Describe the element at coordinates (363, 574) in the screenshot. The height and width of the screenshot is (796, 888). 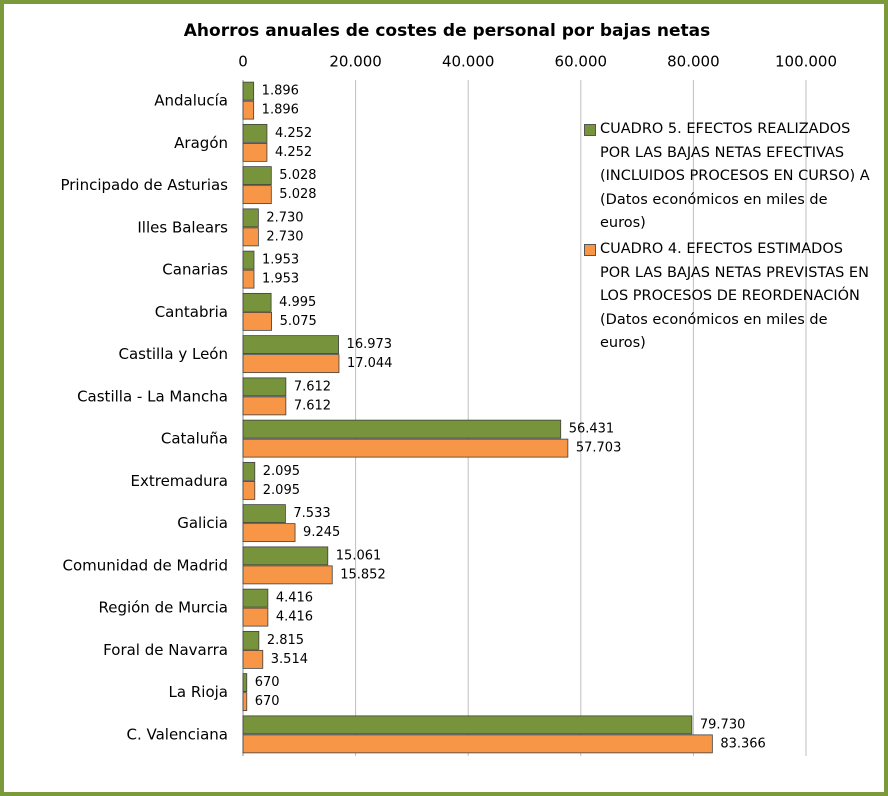
I see `data-label: 15.852` at that location.